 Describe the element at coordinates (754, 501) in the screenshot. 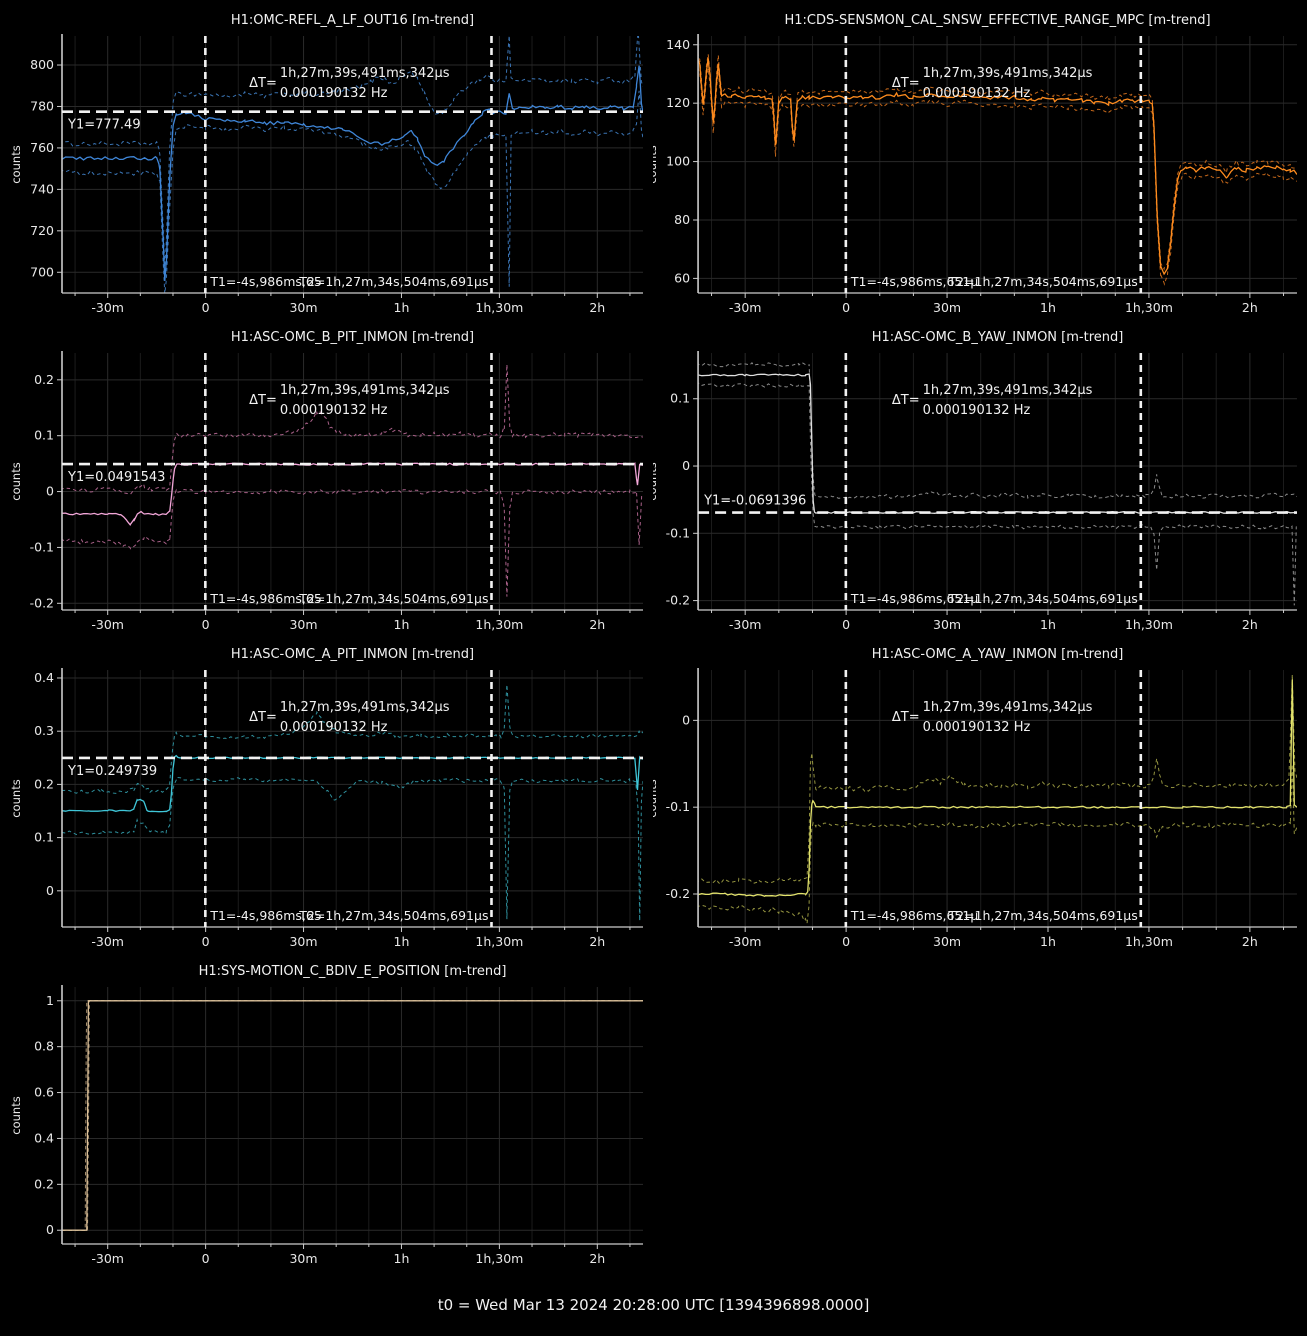

I see `y1-cursor-label: Y1=-0.0691396` at that location.